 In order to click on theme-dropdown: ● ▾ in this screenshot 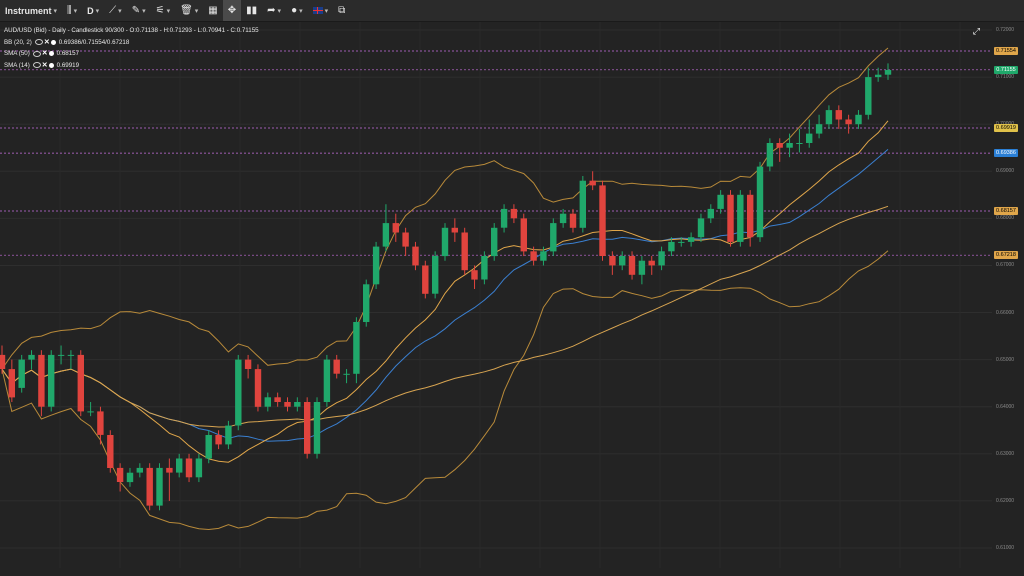, I will do `click(297, 10)`.